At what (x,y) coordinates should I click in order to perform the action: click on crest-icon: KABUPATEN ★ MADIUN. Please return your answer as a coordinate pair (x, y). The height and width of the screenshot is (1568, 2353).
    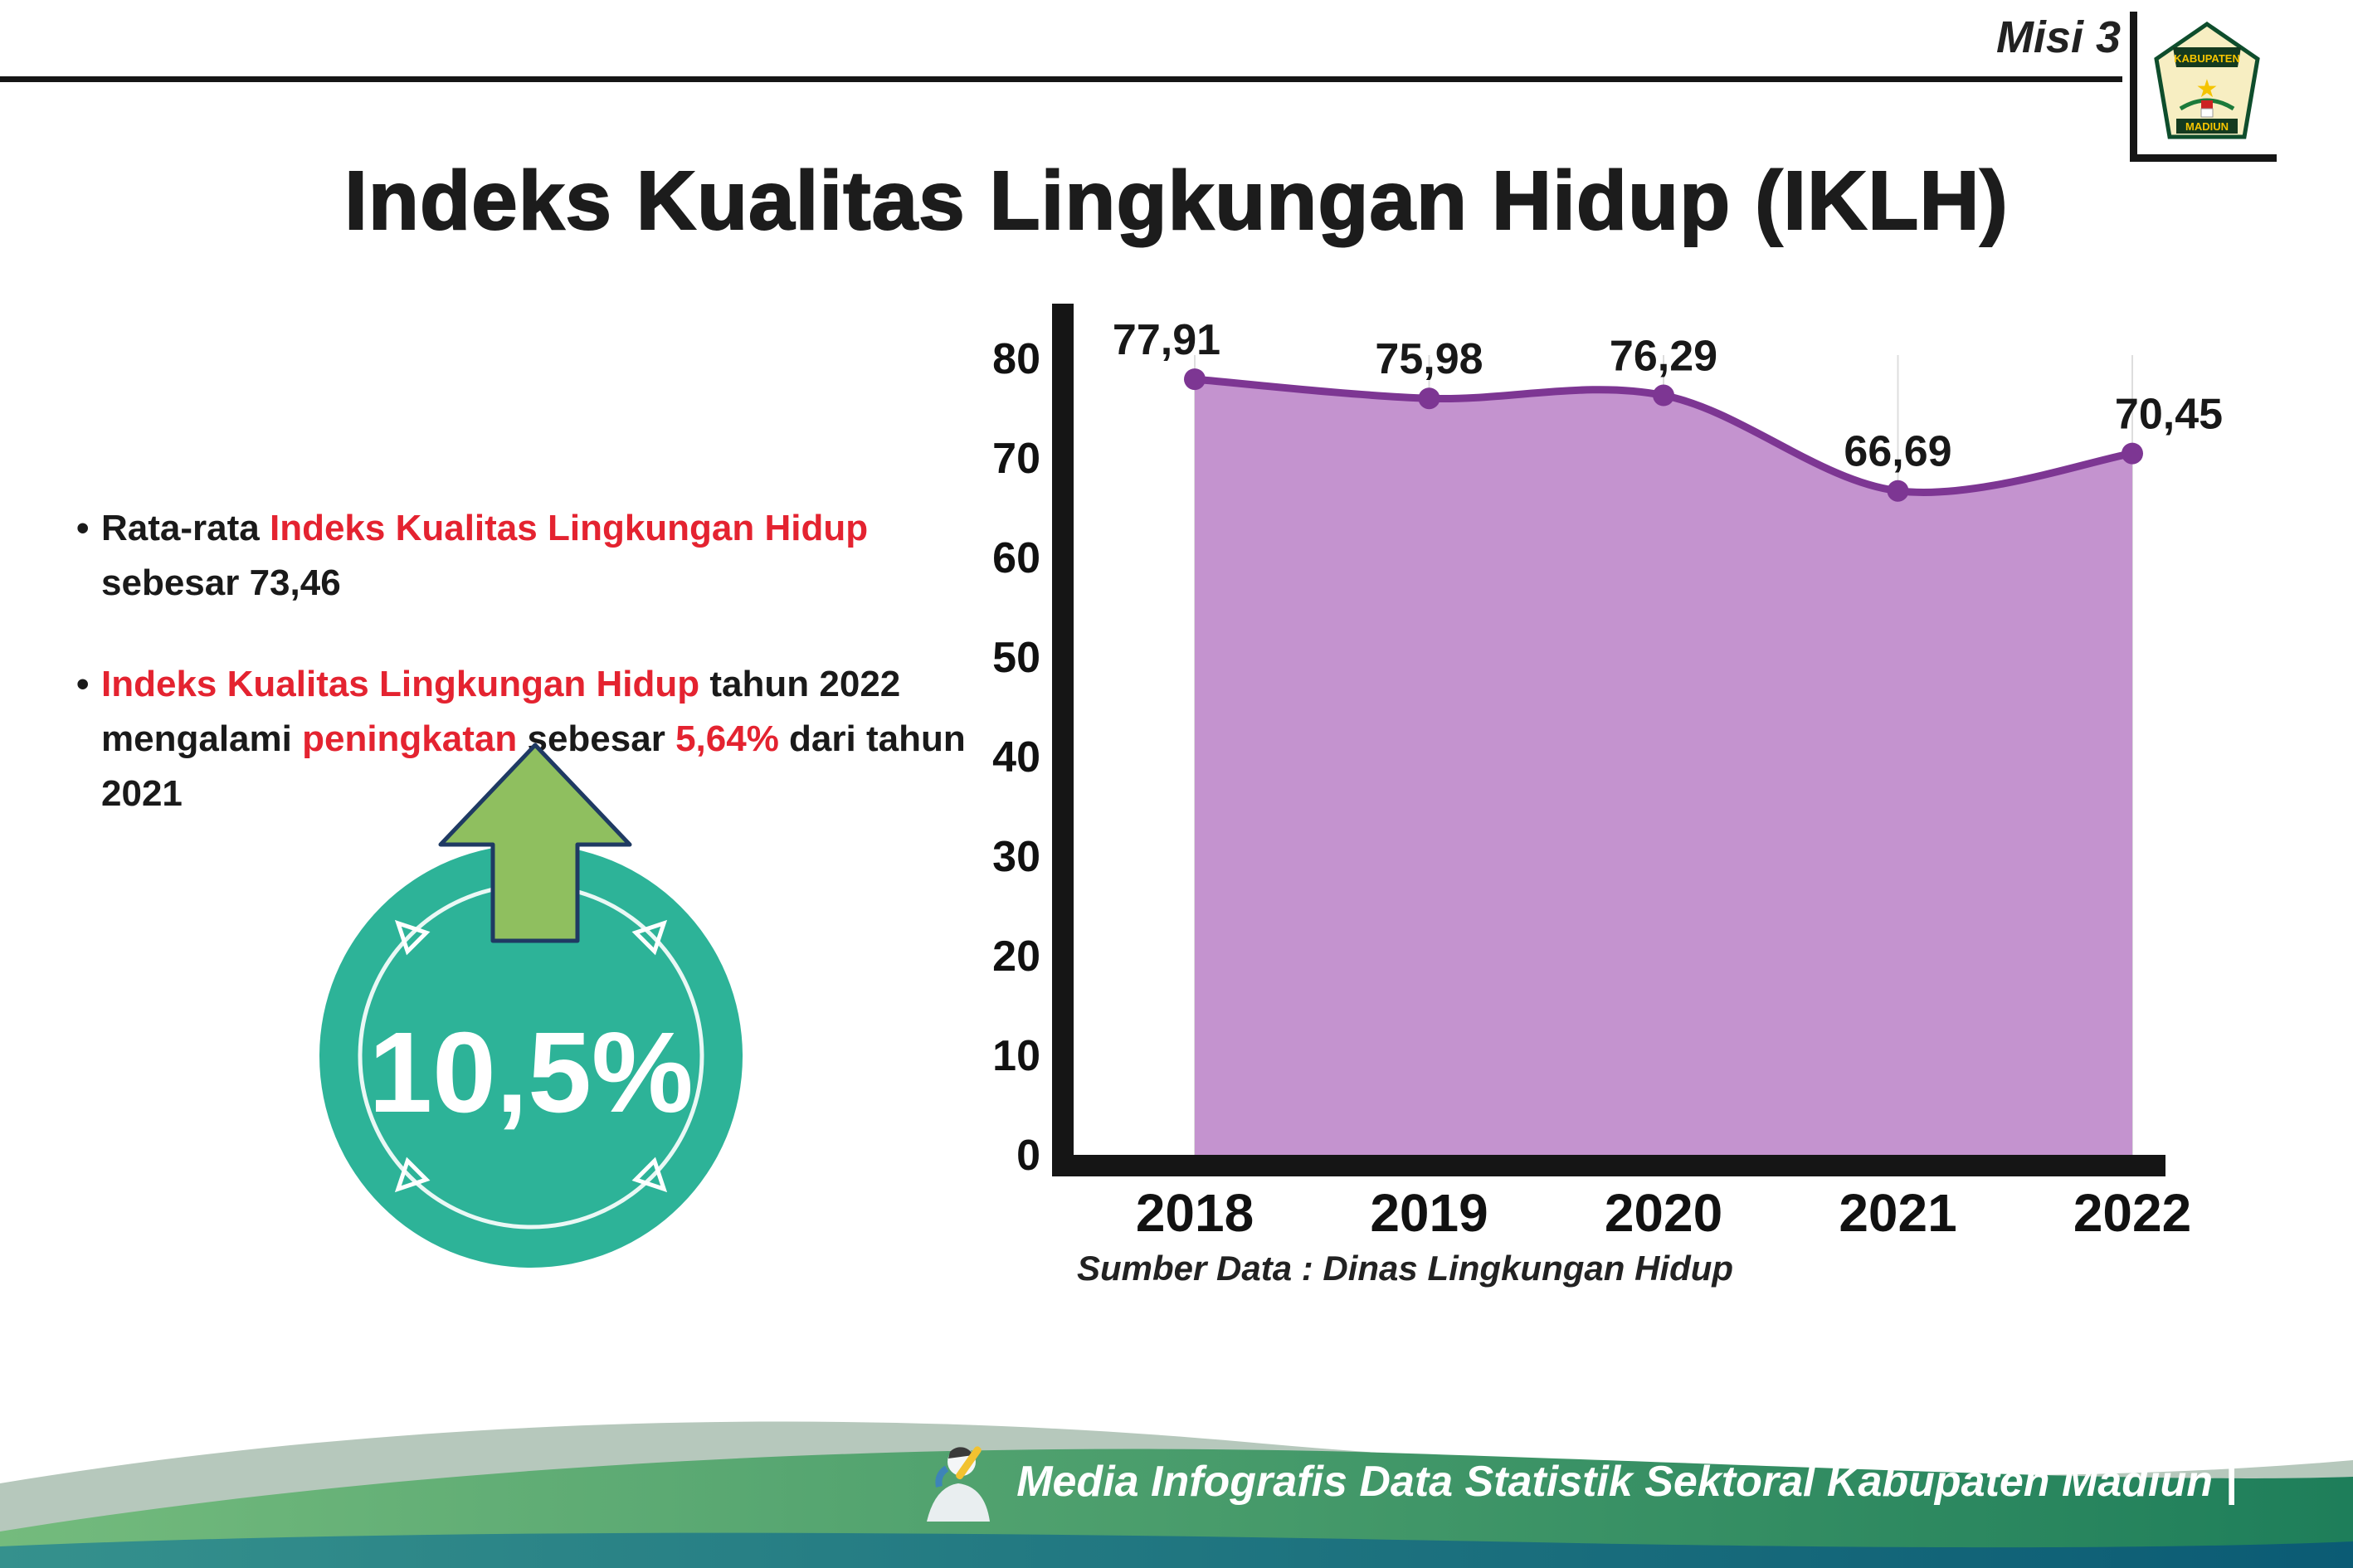
    Looking at the image, I should click on (2207, 80).